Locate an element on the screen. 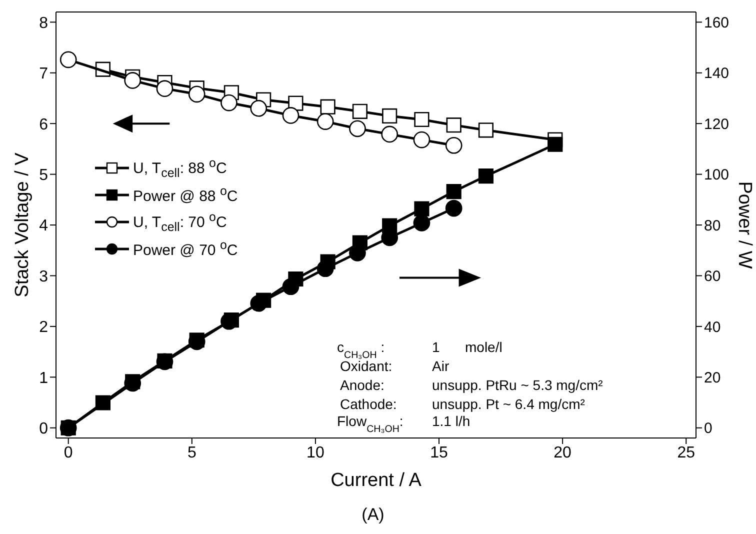  y2-tick-label: 0 is located at coordinates (708, 429).